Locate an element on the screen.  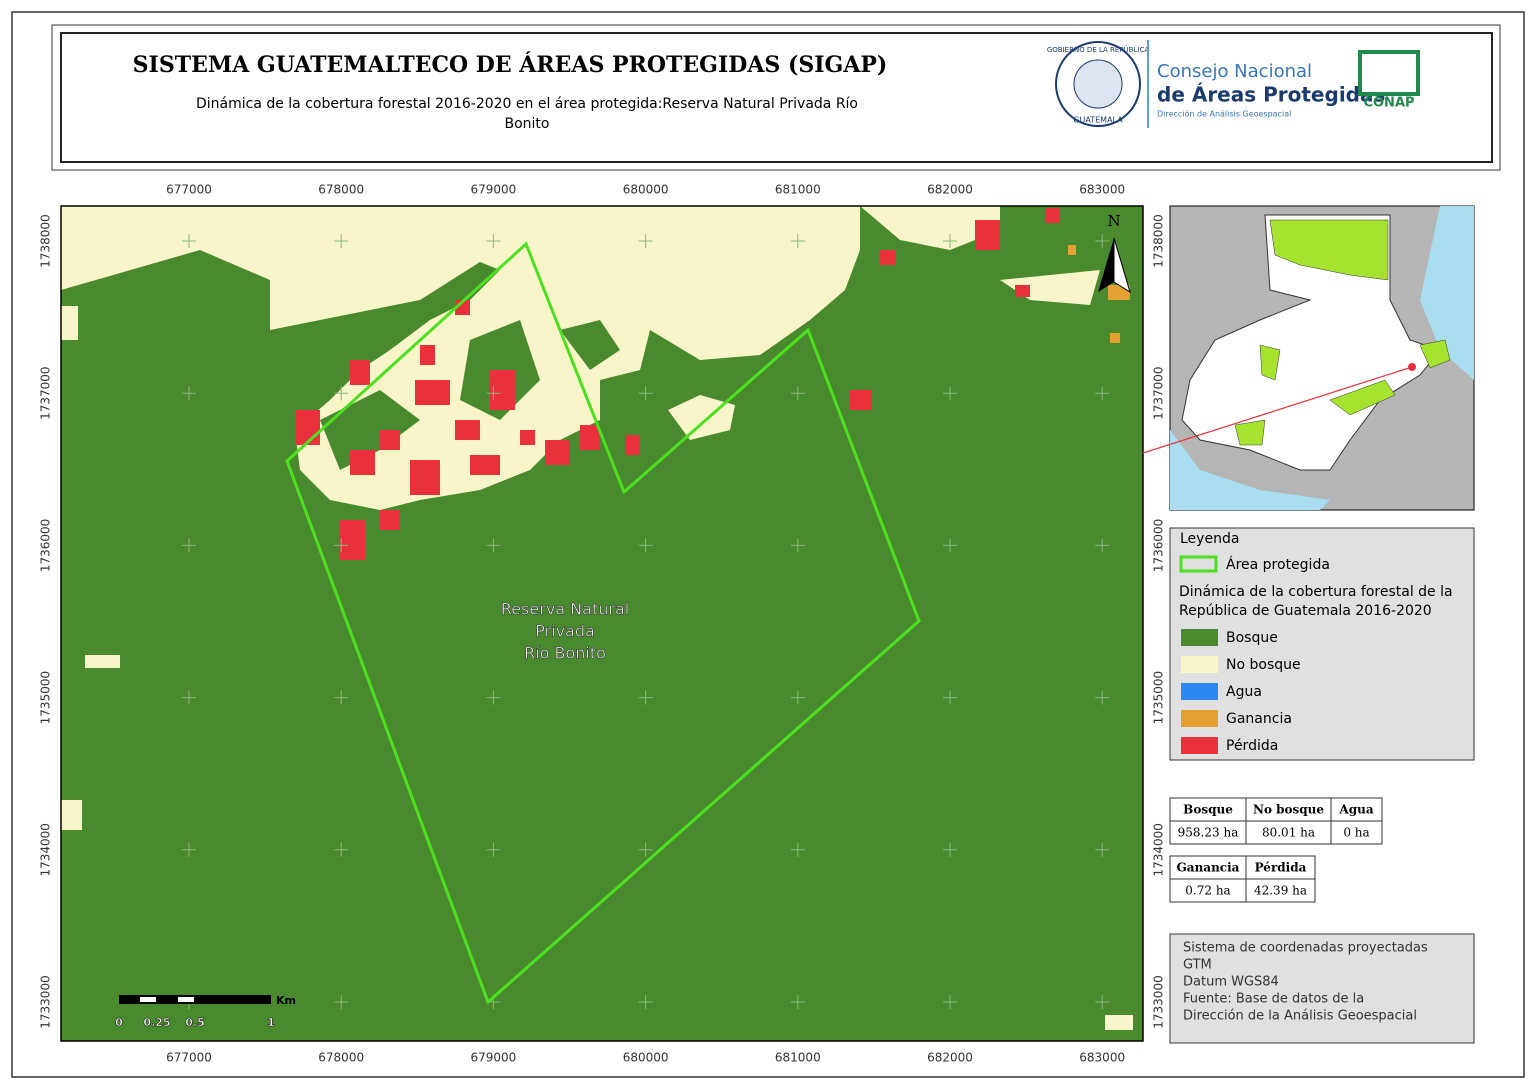
footnote-box is located at coordinates (1322, 988).